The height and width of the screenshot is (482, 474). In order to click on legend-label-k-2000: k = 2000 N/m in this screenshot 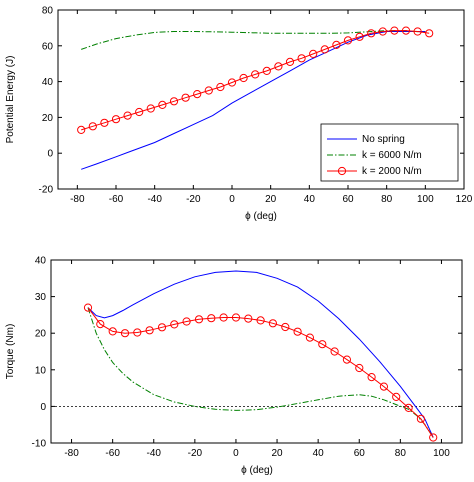, I will do `click(392, 171)`.